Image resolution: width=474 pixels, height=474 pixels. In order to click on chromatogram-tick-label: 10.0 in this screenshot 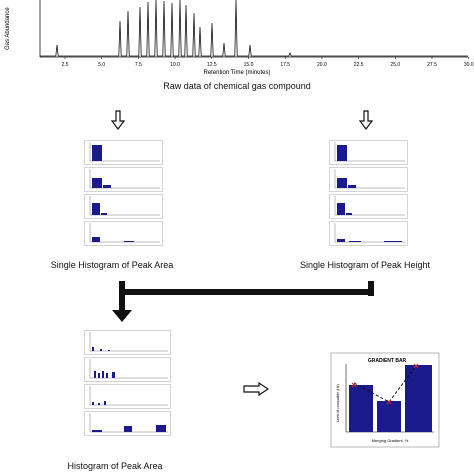, I will do `click(175, 65)`.